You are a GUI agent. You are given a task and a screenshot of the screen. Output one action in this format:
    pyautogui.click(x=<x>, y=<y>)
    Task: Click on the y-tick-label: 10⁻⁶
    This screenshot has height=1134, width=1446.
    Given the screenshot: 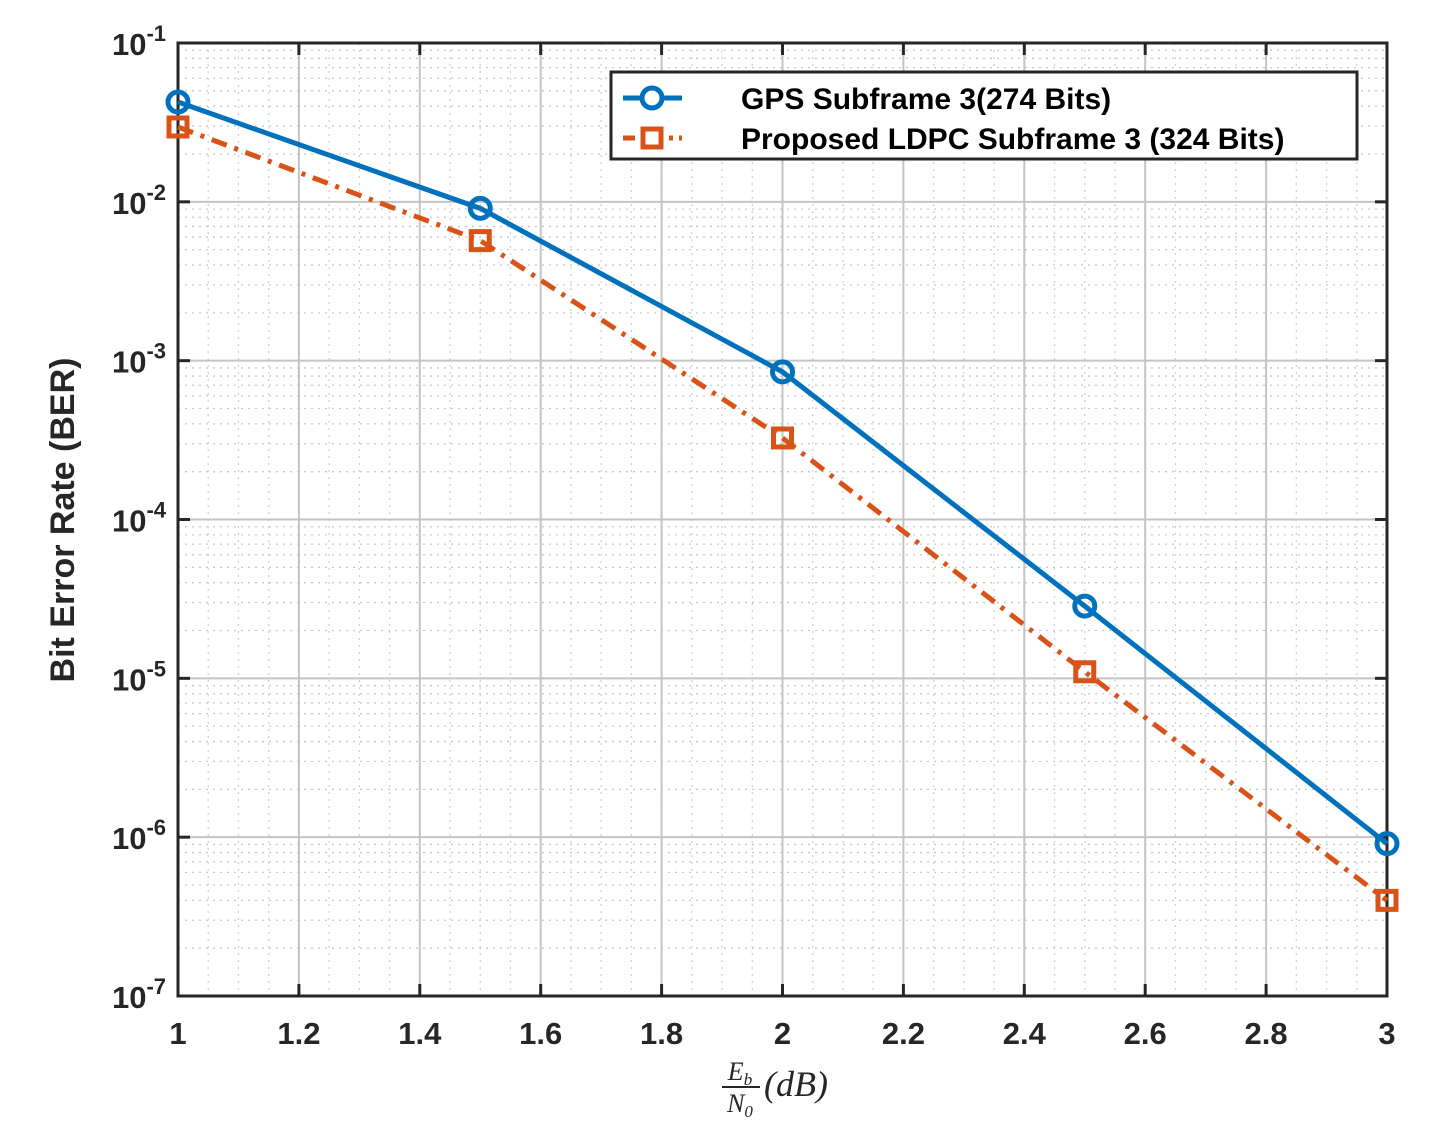 What is the action you would take?
    pyautogui.click(x=139, y=835)
    